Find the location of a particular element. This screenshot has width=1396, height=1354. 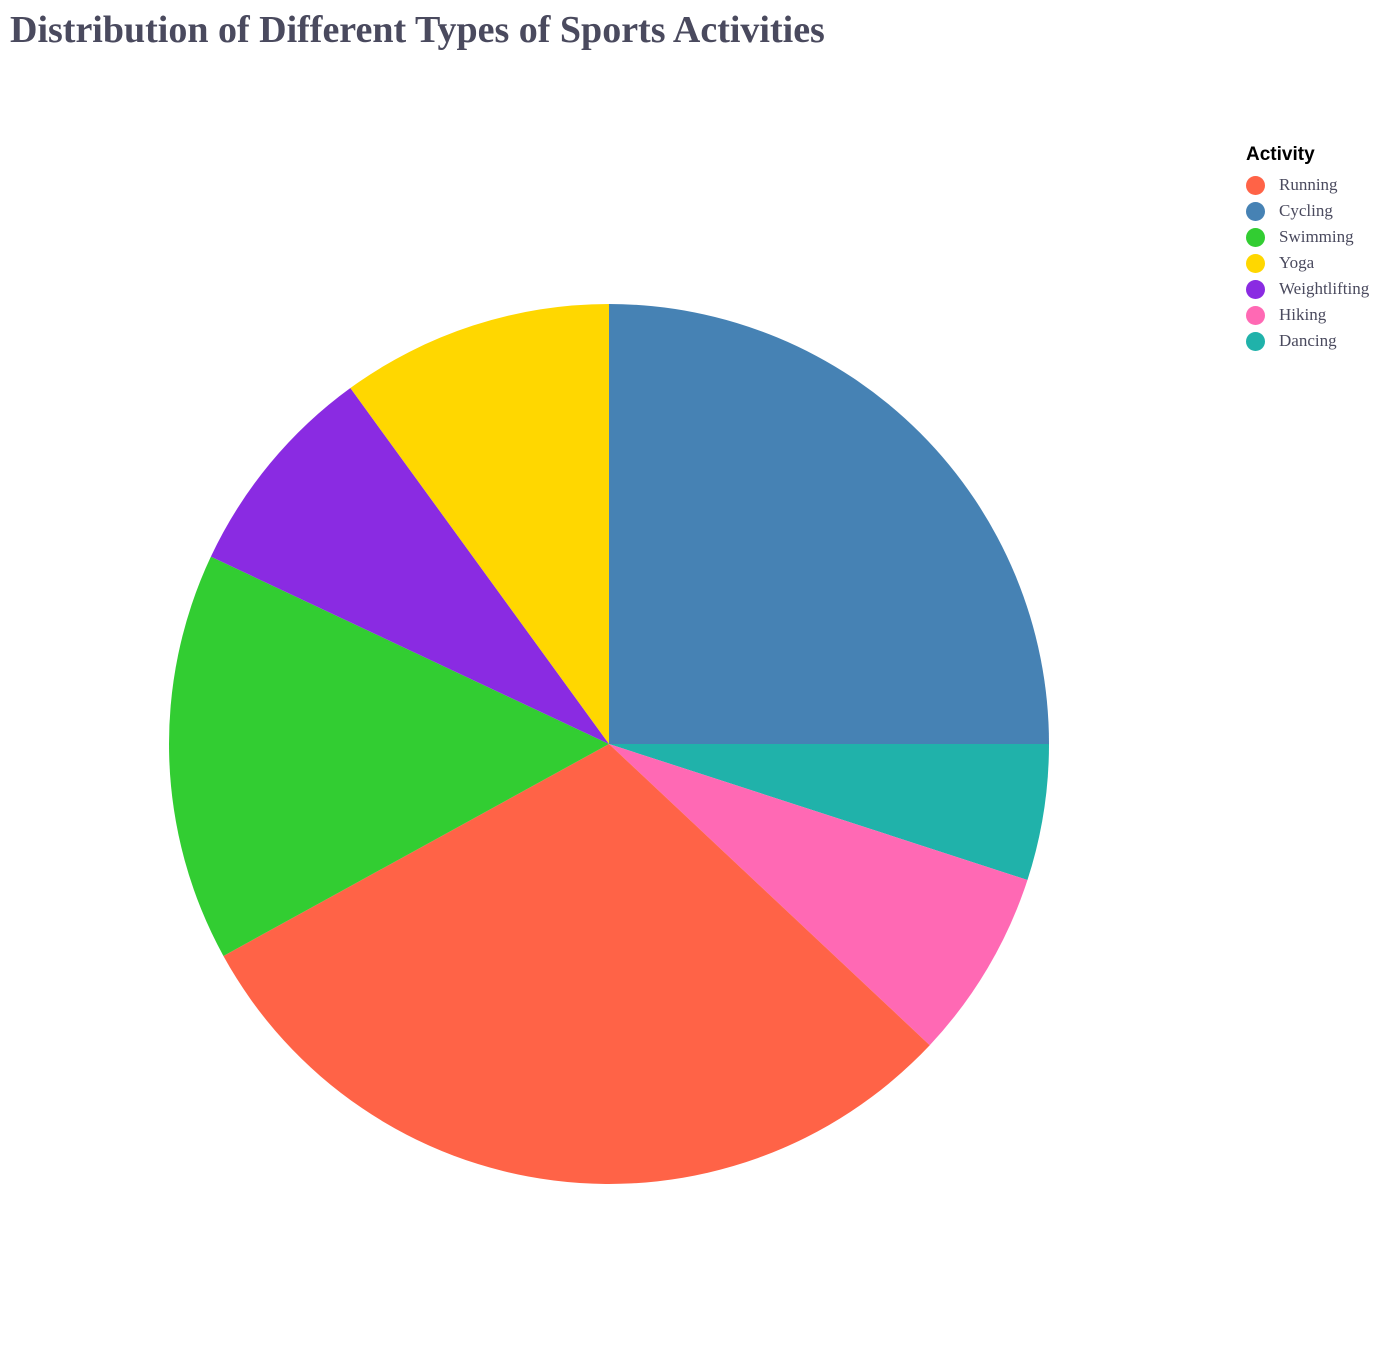

slice-weightlifting is located at coordinates (409, 566).